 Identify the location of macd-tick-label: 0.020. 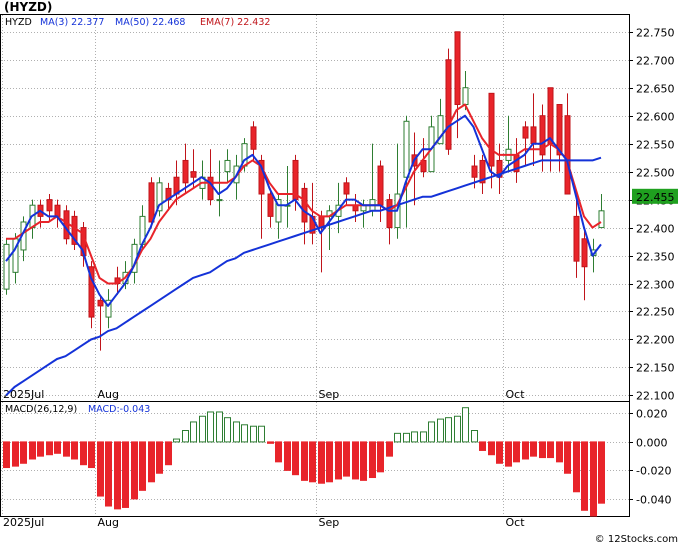
(652, 414).